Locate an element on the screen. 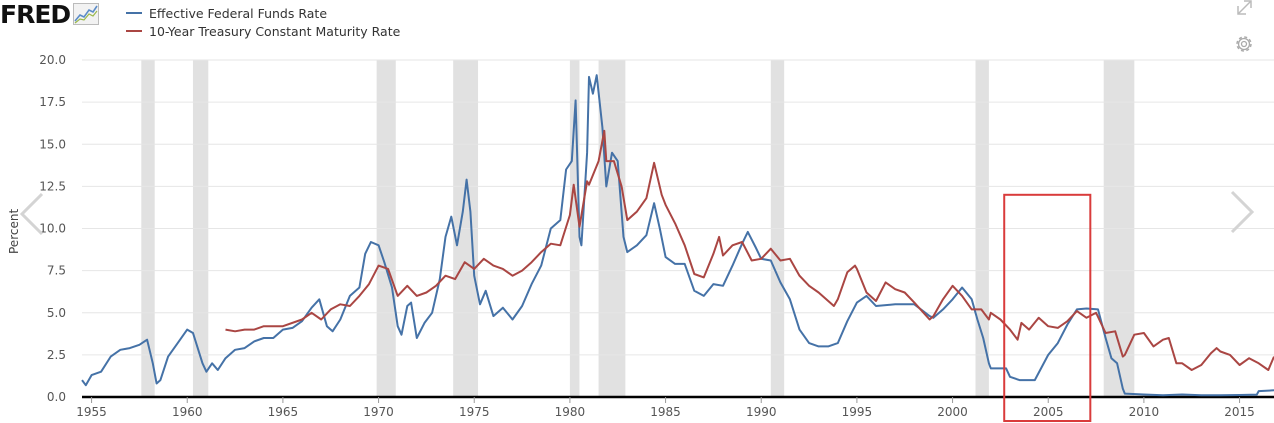  y-tick-label: 15.0 is located at coordinates (52, 144).